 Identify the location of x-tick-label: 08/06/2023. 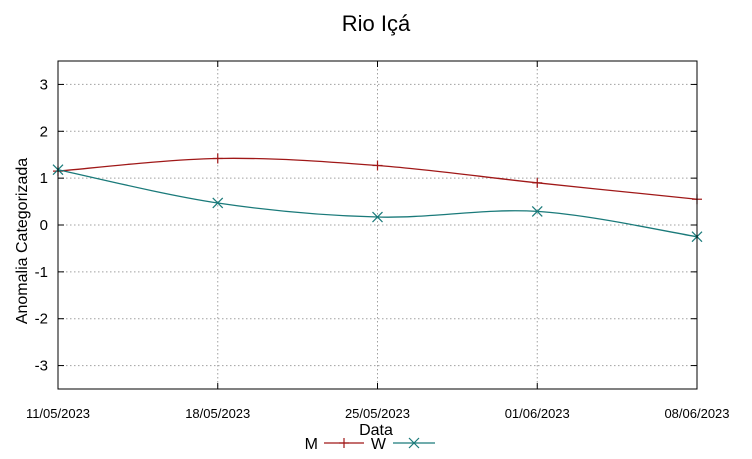
(696, 413).